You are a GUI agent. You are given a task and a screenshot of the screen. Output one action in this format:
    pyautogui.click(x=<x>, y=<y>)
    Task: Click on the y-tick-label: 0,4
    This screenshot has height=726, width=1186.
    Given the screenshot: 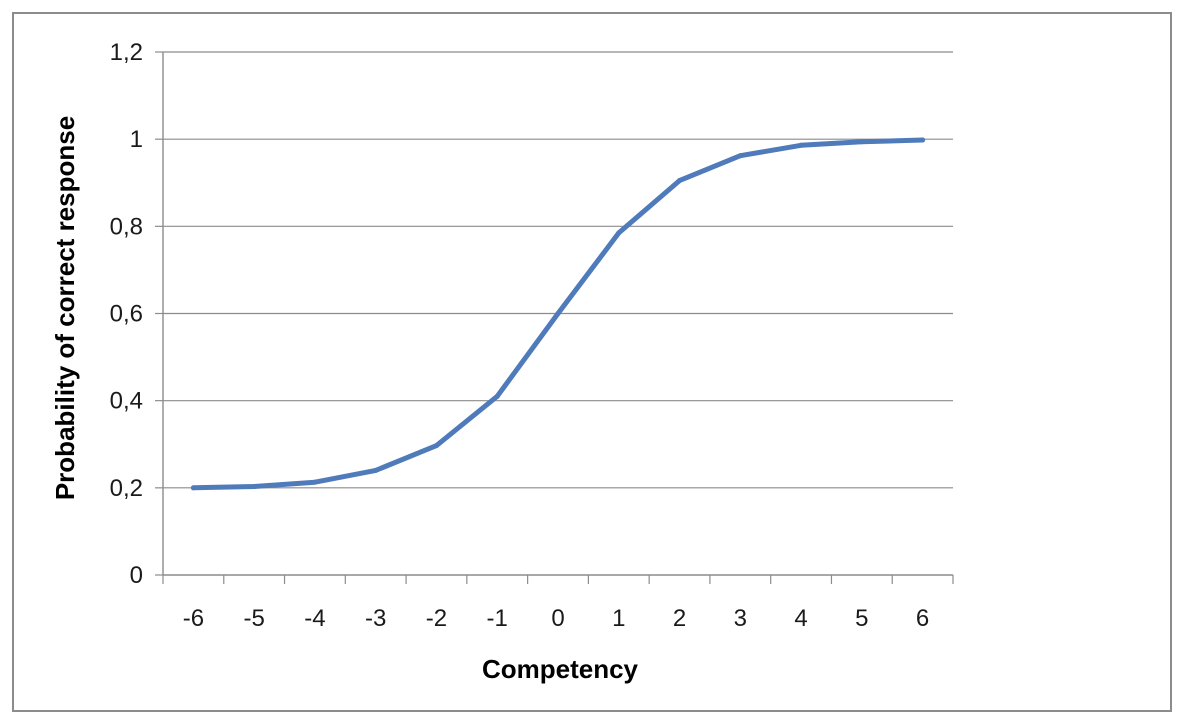 What is the action you would take?
    pyautogui.click(x=126, y=401)
    